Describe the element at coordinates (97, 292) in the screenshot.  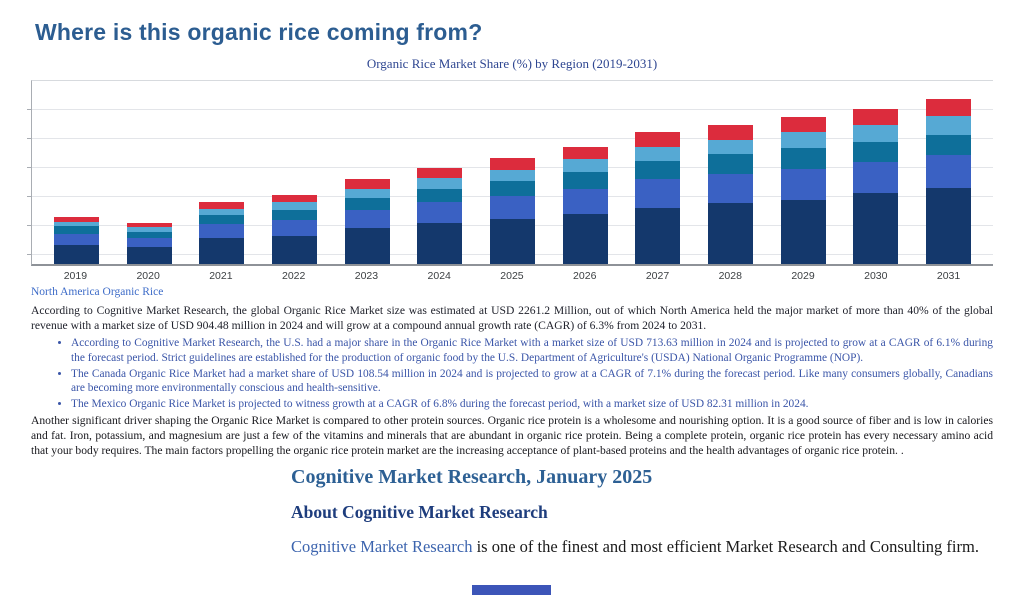
I see `chart-source-link: North America Organic Rice` at that location.